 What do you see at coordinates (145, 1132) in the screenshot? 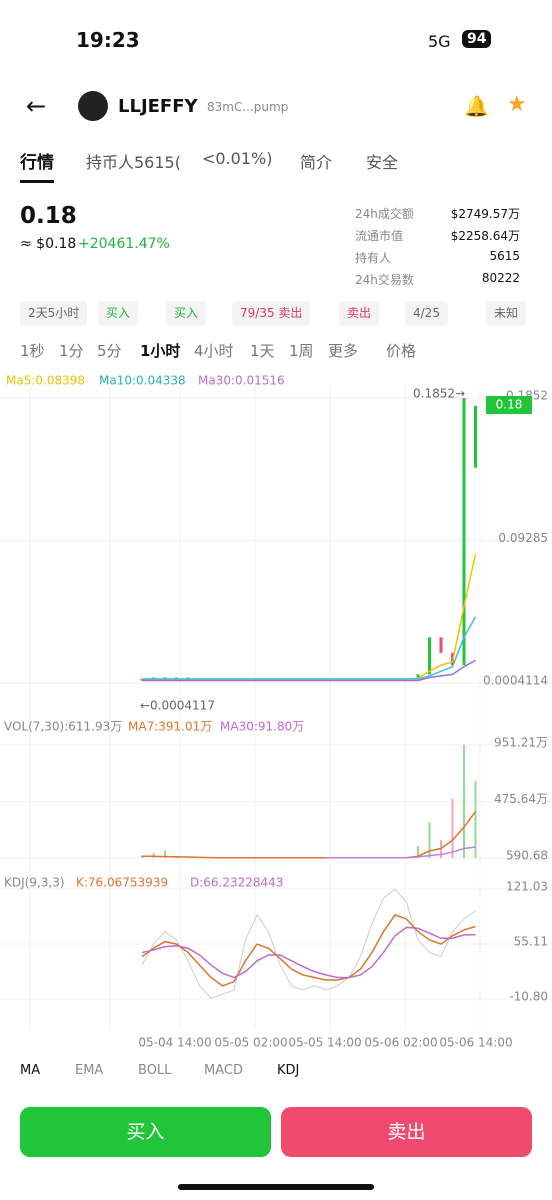
I see `buy-button: 买入` at bounding box center [145, 1132].